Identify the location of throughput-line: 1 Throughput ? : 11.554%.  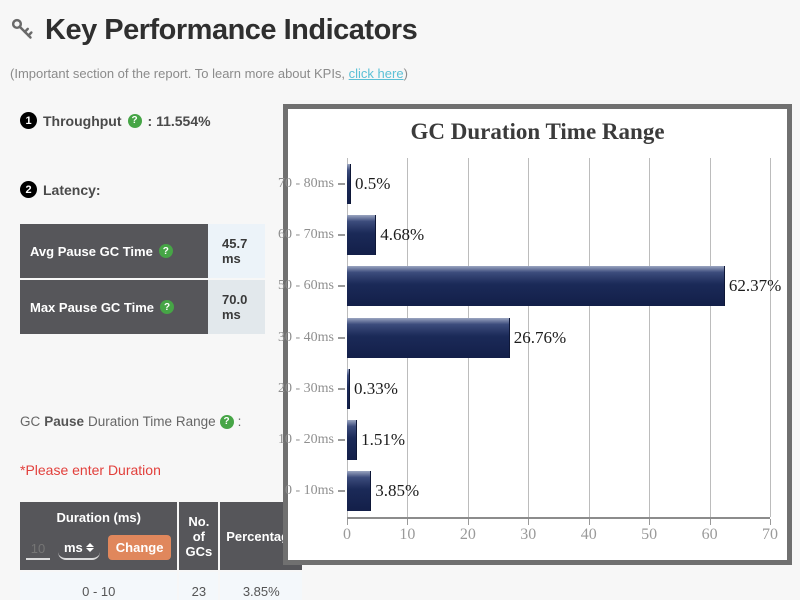
(151, 120).